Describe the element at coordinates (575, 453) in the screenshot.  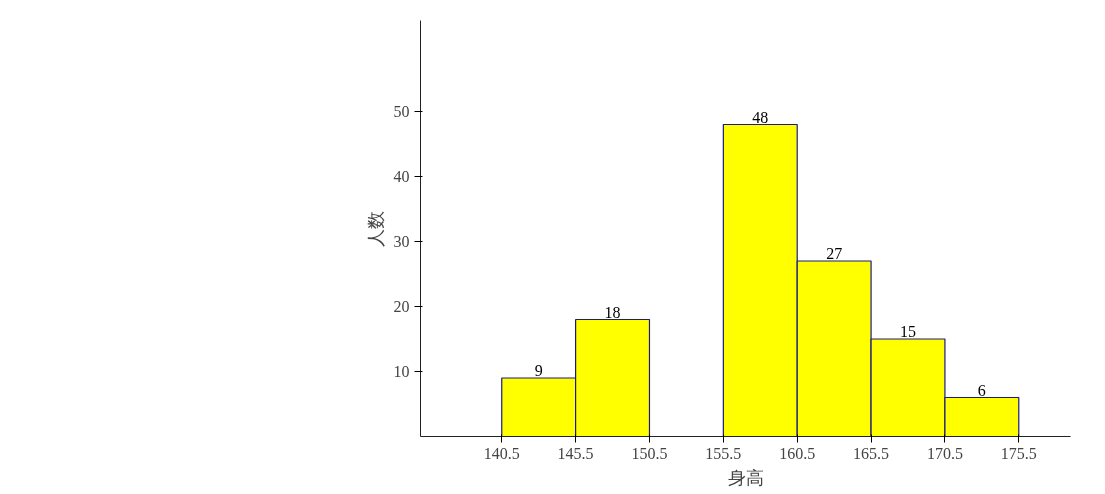
I see `x-tick-label: 145.5` at that location.